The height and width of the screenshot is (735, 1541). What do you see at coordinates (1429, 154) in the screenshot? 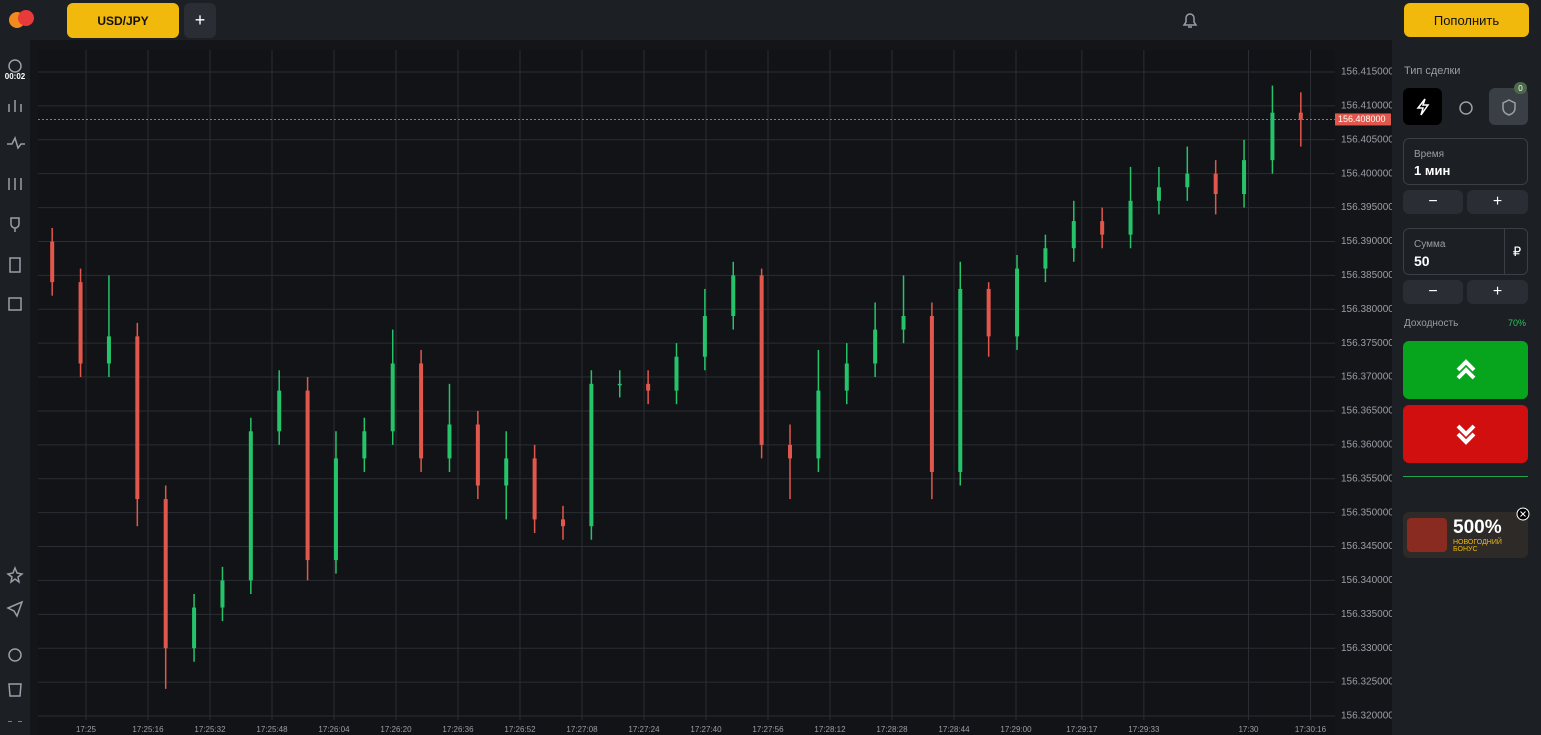
I see `time-label: Время` at bounding box center [1429, 154].